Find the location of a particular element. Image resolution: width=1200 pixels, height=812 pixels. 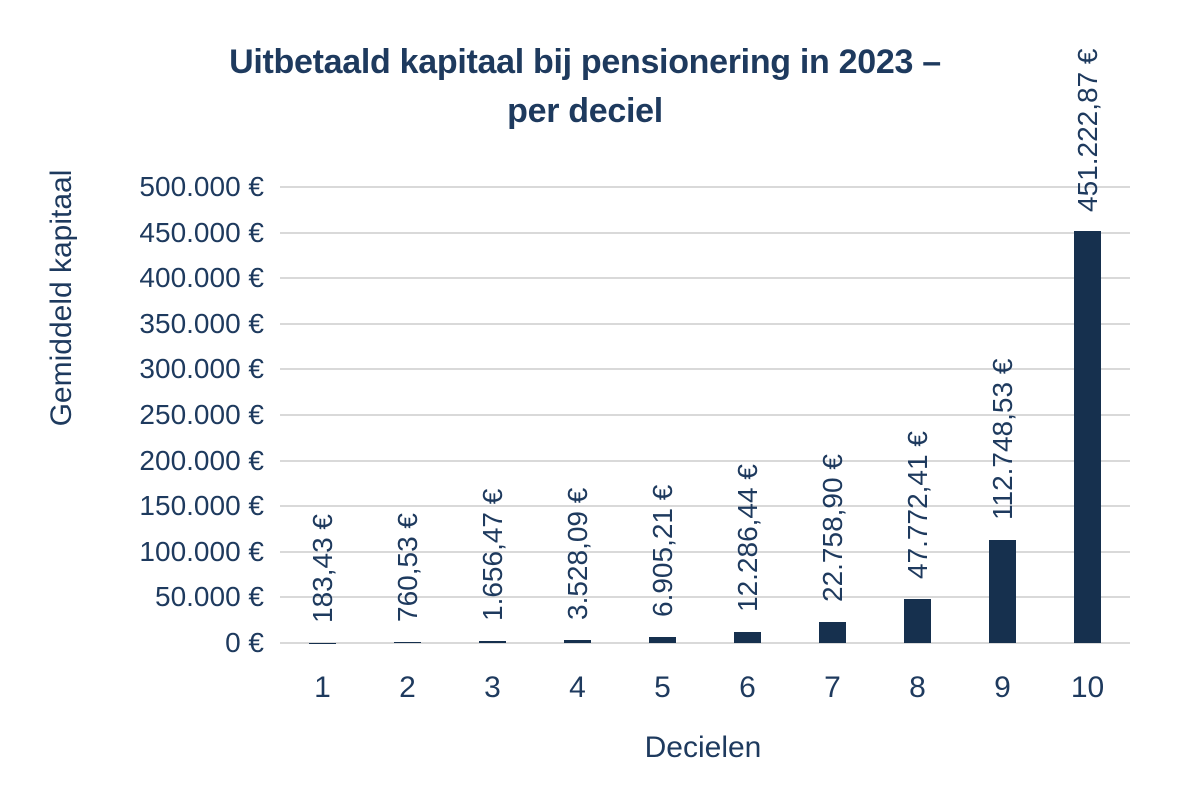

y-tick-label: 0 € is located at coordinates (244, 642).